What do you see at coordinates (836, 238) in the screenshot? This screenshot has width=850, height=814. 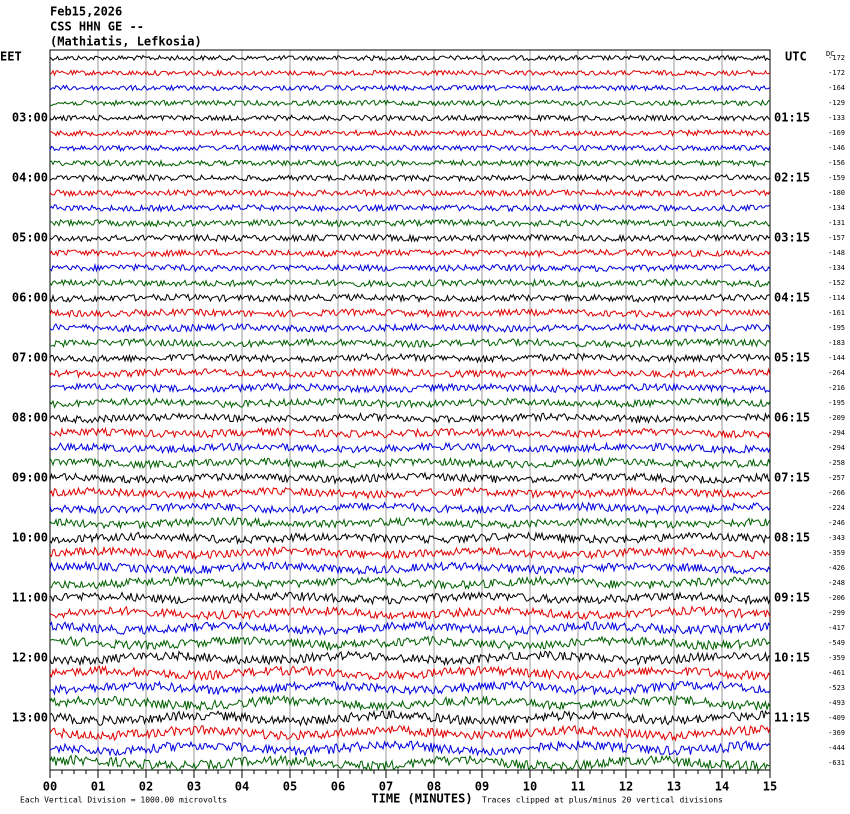 I see `dc-value: -157` at bounding box center [836, 238].